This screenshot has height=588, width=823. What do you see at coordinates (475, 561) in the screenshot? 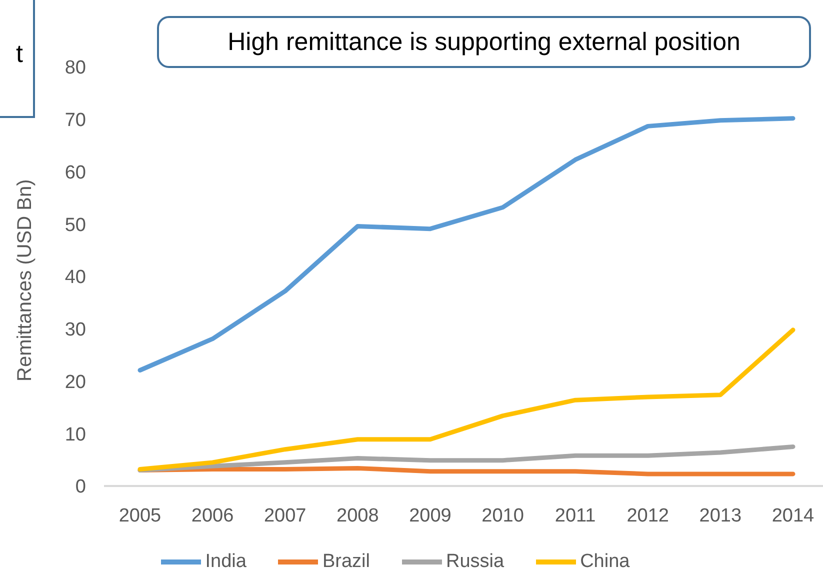
I see `legend-label: Russia` at bounding box center [475, 561].